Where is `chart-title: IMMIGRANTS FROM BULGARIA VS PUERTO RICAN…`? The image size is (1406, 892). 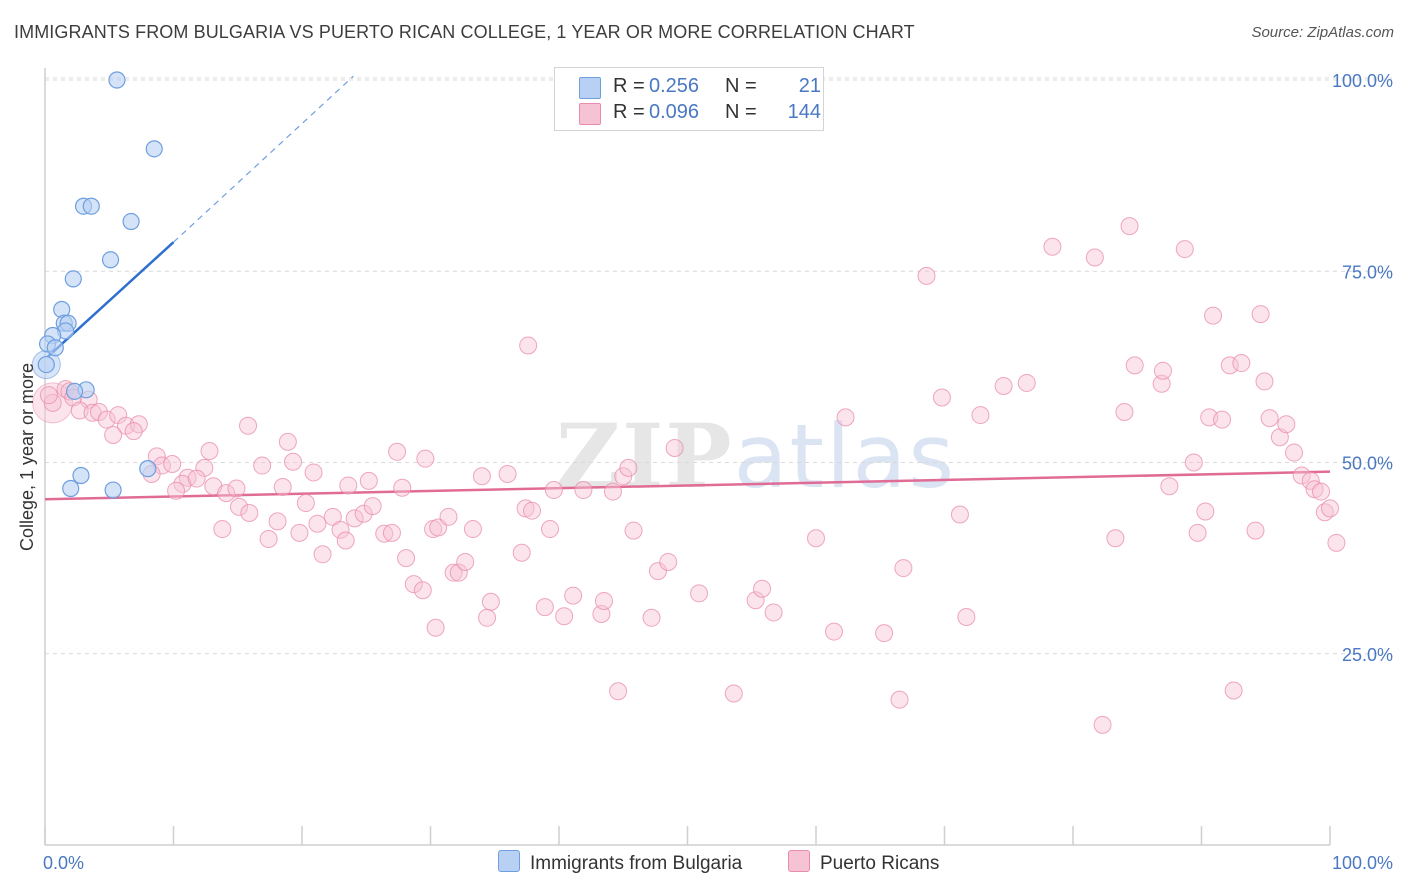 chart-title: IMMIGRANTS FROM BULGARIA VS PUERTO RICAN… is located at coordinates (464, 32).